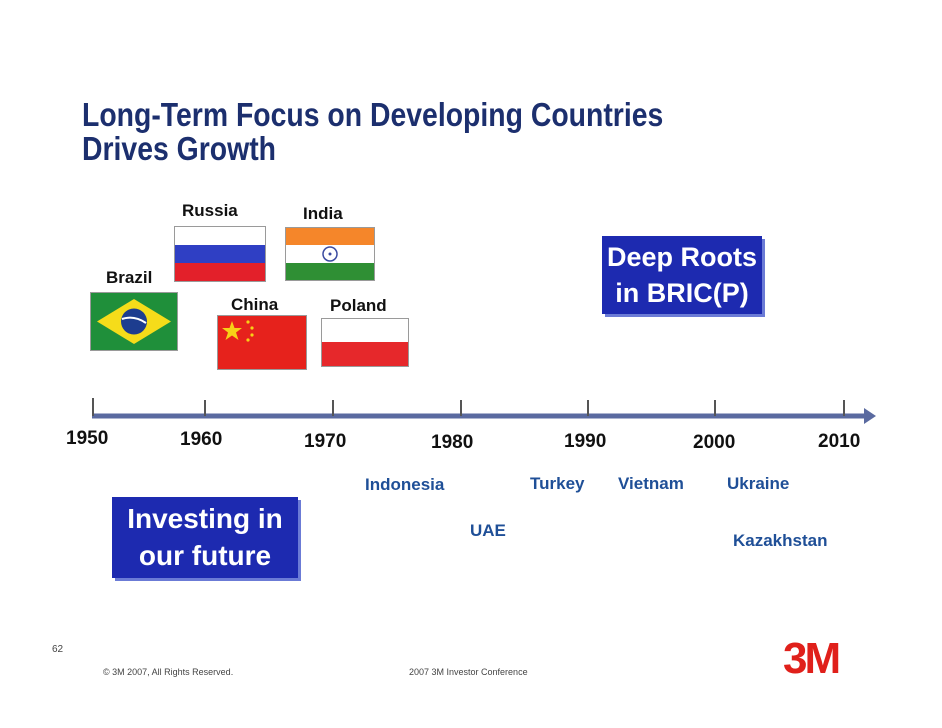 The width and height of the screenshot is (942, 728). What do you see at coordinates (201, 439) in the screenshot?
I see `year-1960: 1960` at bounding box center [201, 439].